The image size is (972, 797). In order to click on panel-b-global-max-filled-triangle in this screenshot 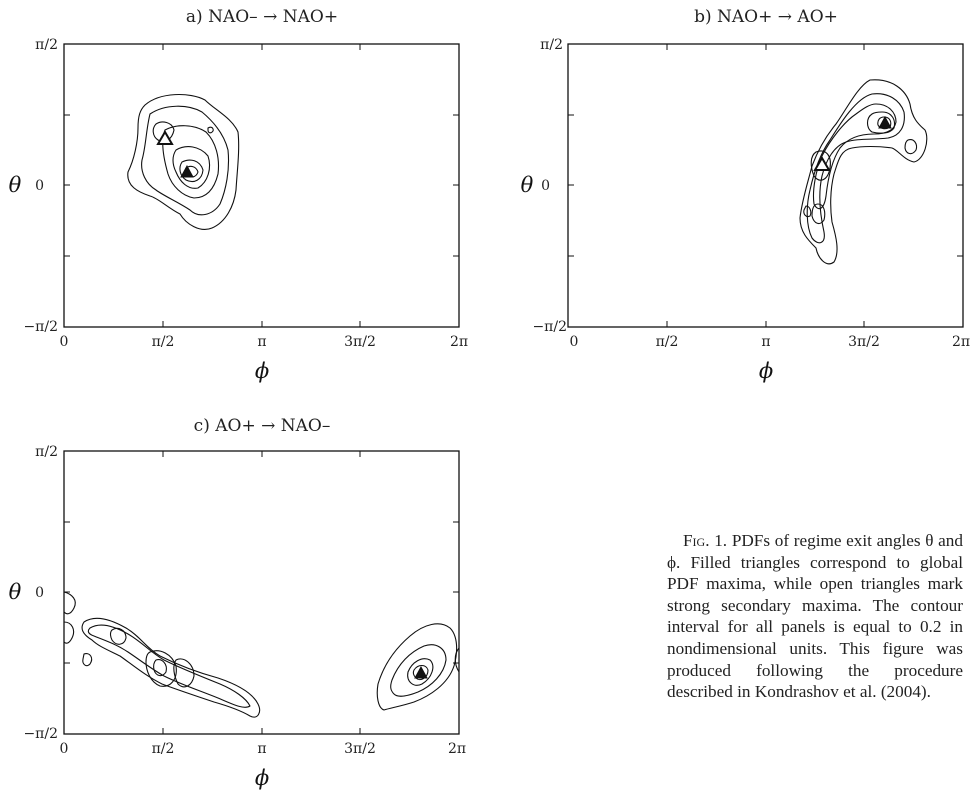, I will do `click(885, 122)`.